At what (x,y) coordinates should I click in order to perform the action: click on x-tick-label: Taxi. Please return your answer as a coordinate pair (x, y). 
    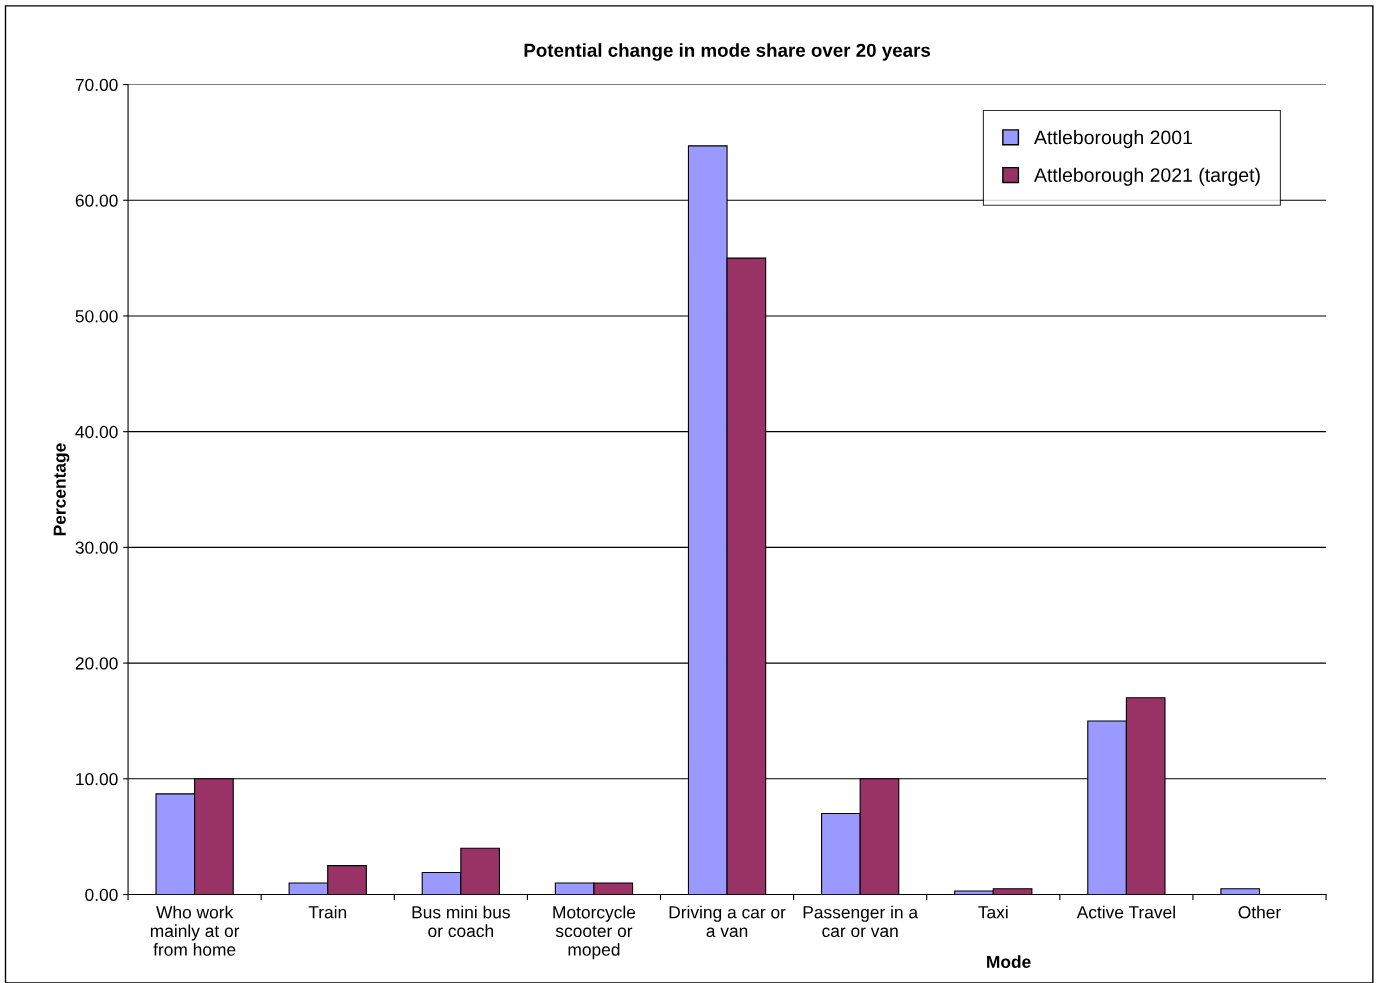
    Looking at the image, I should click on (993, 912).